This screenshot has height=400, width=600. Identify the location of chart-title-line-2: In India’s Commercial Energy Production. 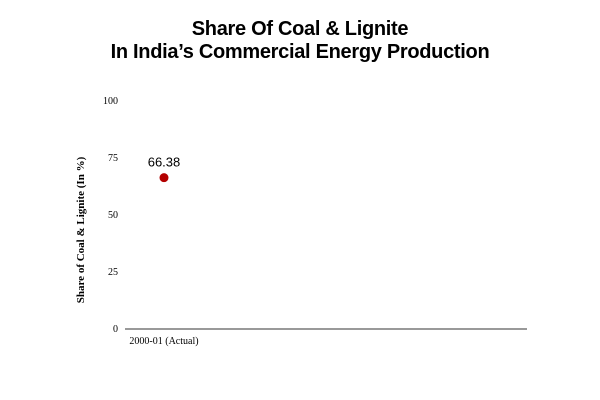
(300, 52).